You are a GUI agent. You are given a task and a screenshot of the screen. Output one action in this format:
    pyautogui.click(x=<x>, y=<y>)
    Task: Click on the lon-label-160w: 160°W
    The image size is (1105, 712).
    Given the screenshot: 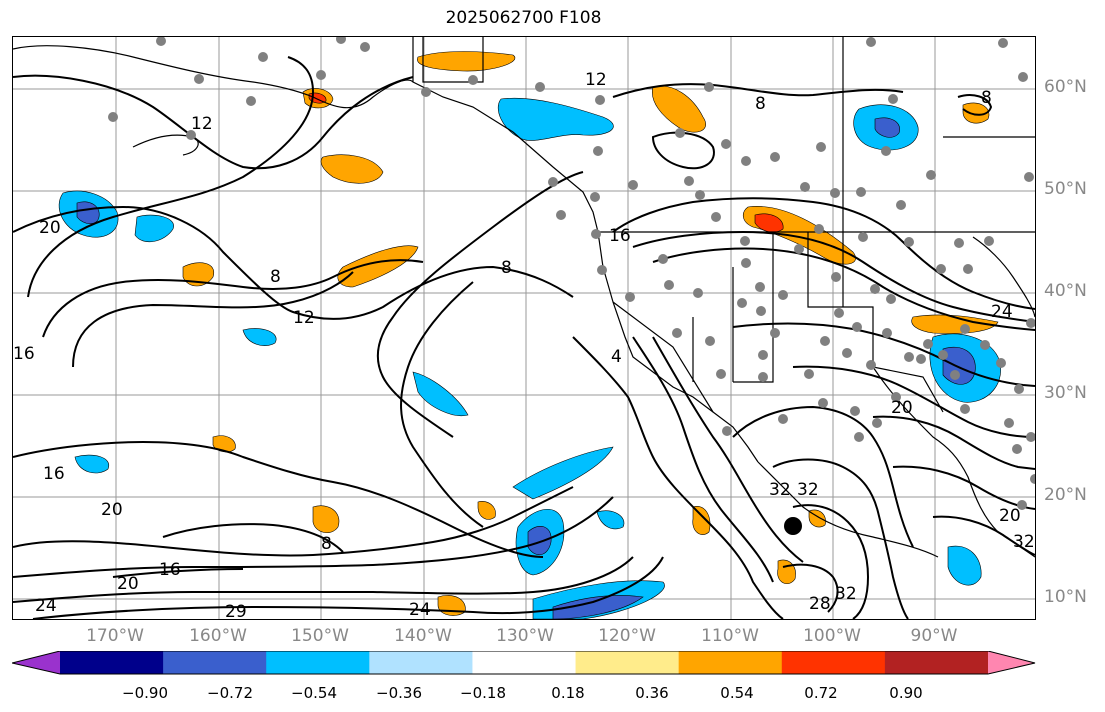 What is the action you would take?
    pyautogui.click(x=218, y=636)
    